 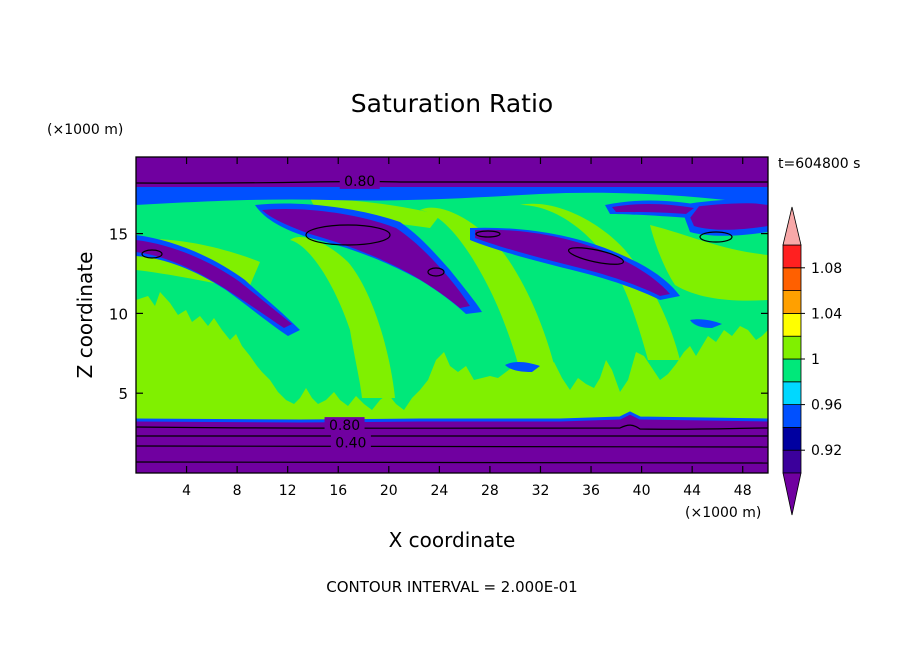 What do you see at coordinates (352, 312) in the screenshot?
I see `contour-labels: 0.80 0.80 0.40` at bounding box center [352, 312].